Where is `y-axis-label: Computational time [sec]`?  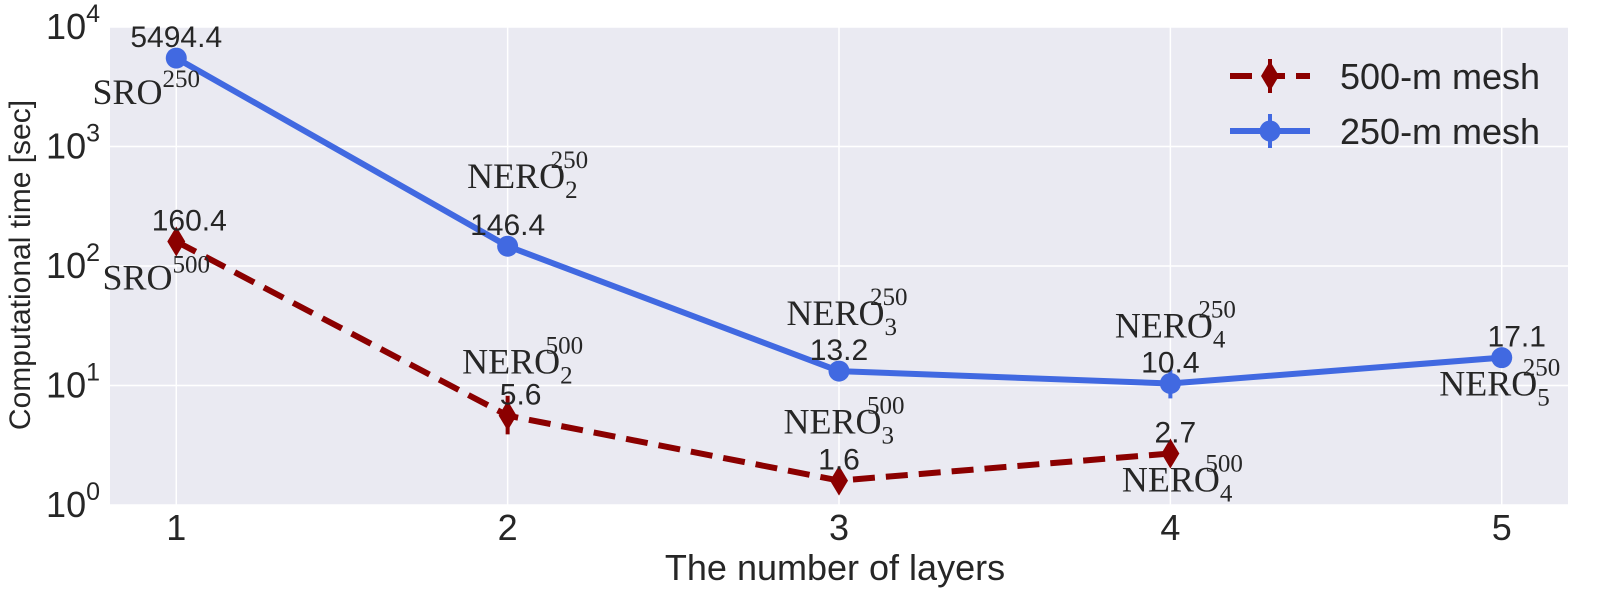 y-axis-label: Computational time [sec] is located at coordinates (20, 265).